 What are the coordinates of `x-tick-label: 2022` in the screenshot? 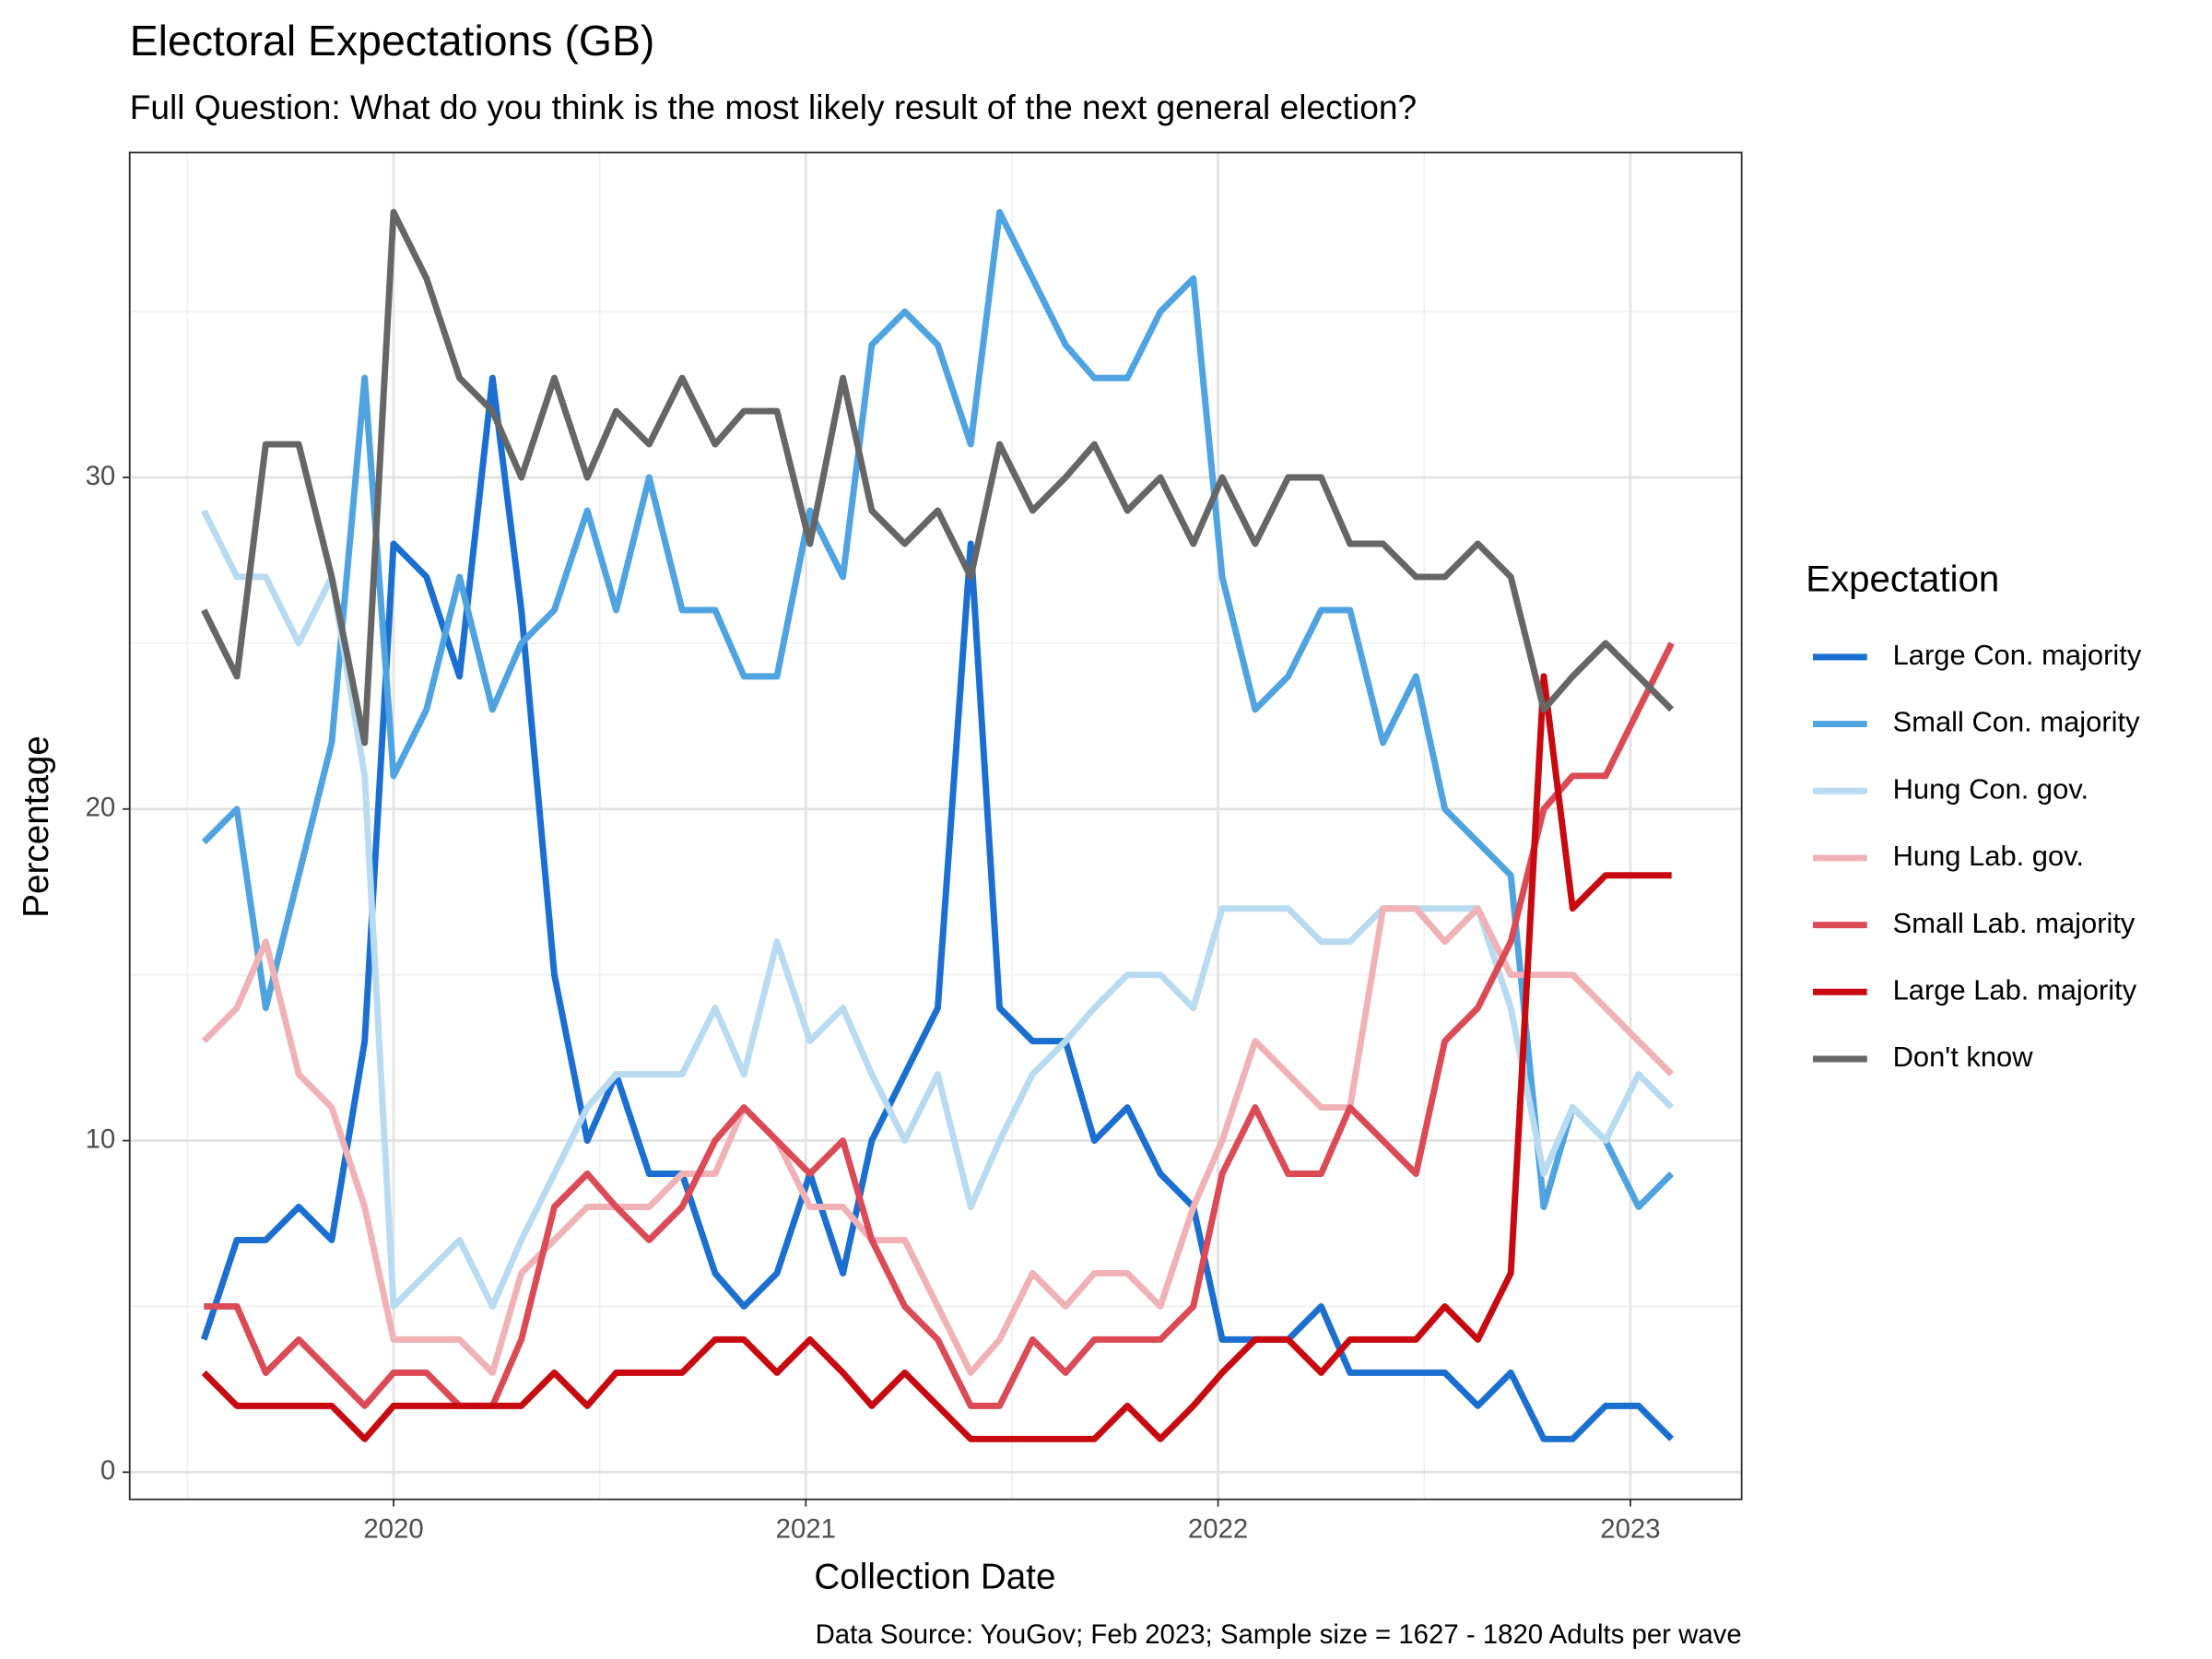 It's located at (1218, 1529).